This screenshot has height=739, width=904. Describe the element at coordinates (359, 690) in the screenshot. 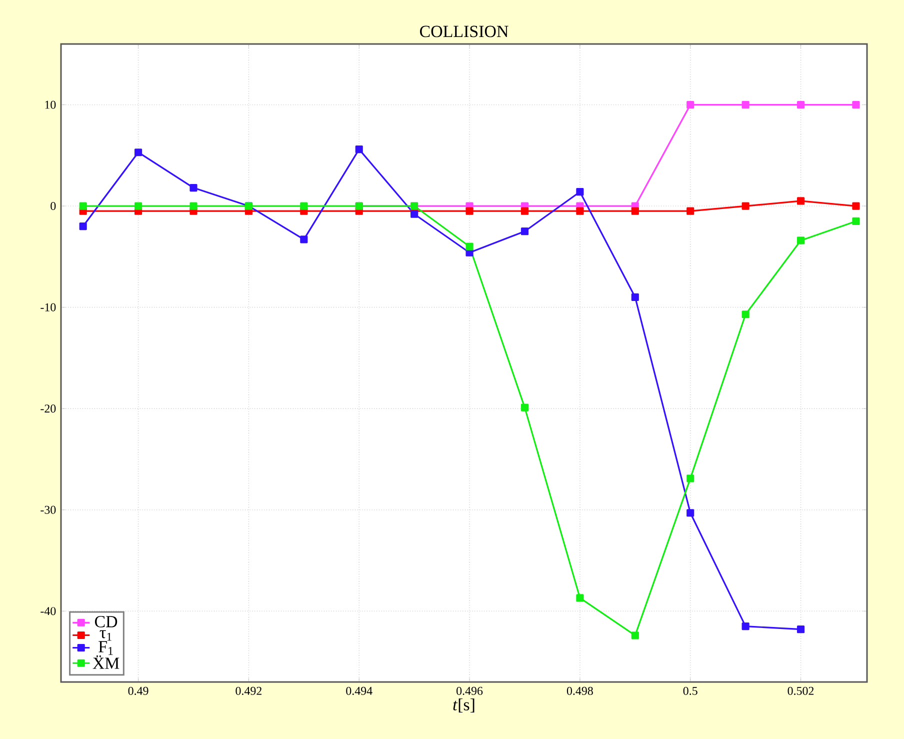

I see `x-tick-label: 0.494` at that location.